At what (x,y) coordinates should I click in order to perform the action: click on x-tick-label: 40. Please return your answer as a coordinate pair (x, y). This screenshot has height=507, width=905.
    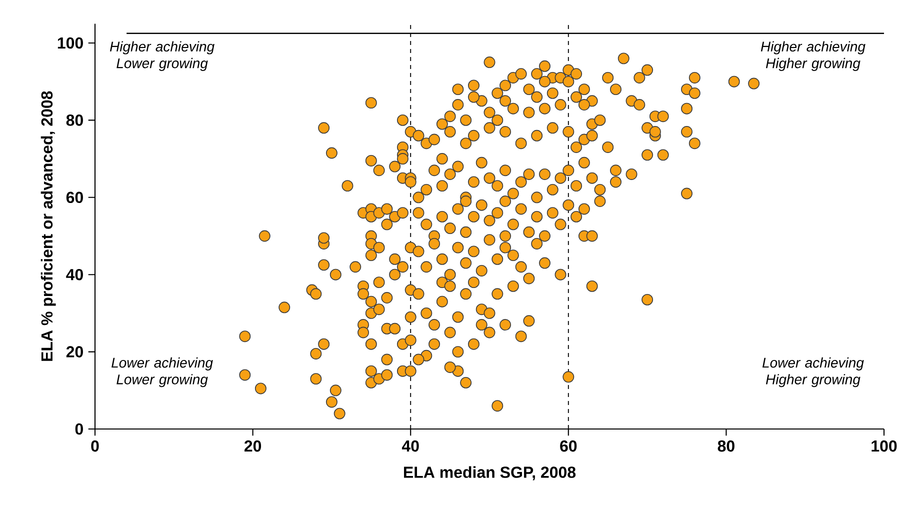
    Looking at the image, I should click on (410, 446).